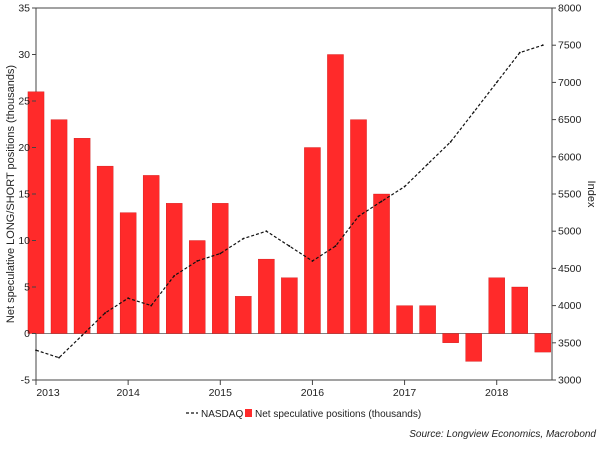  What do you see at coordinates (27, 288) in the screenshot?
I see `left-tick-label: 5` at bounding box center [27, 288].